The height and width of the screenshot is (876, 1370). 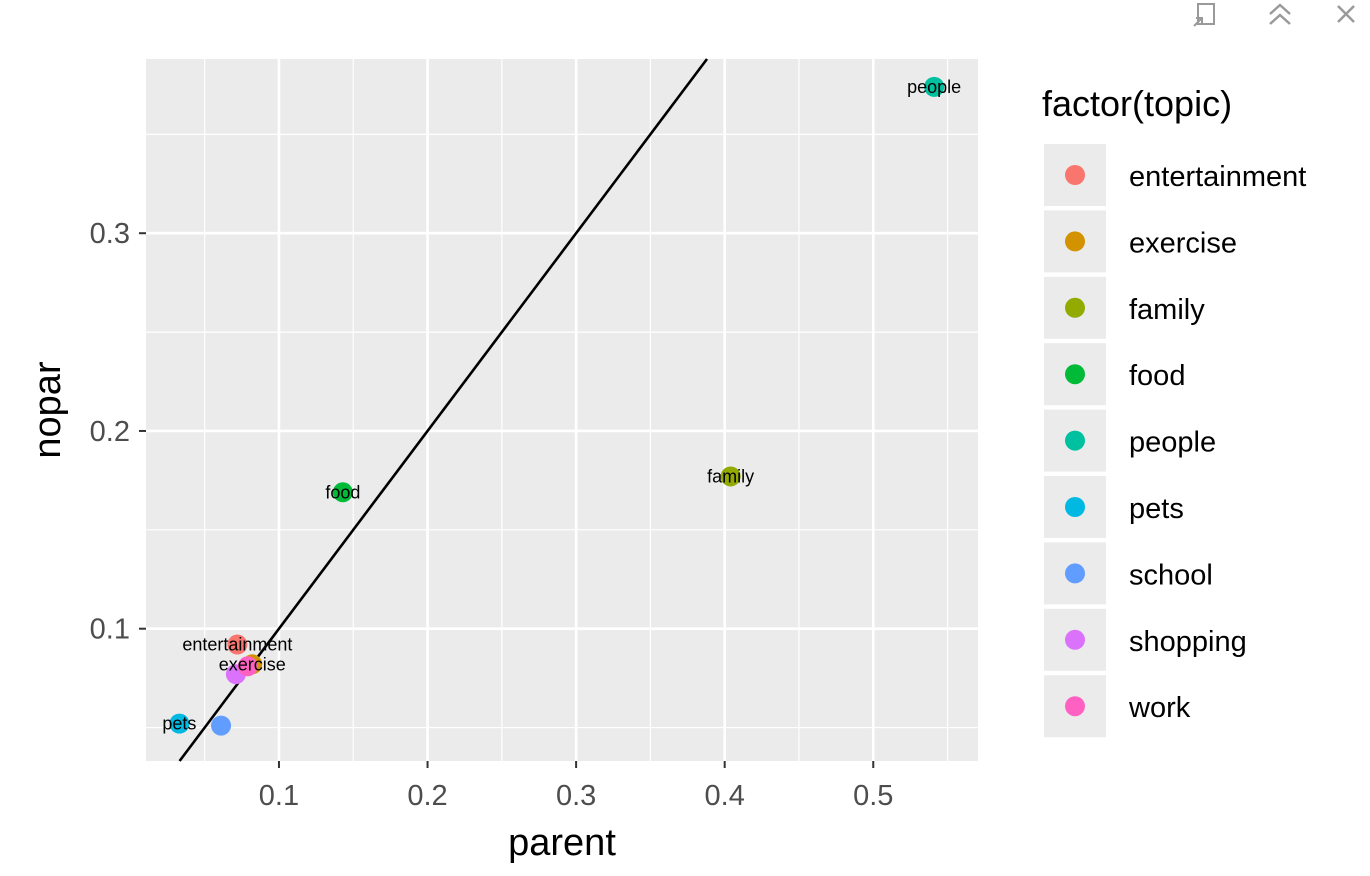 I want to click on point-label-entertainment: entertainment, so click(x=237, y=645).